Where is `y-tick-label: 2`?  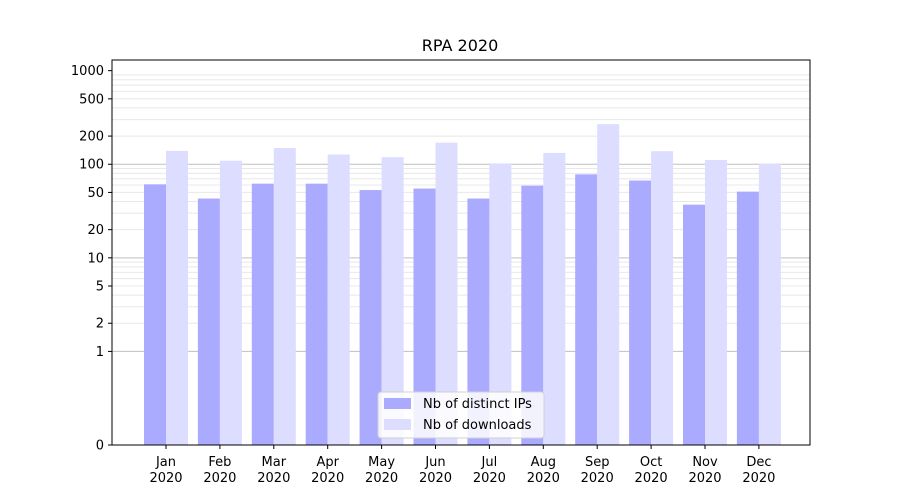 y-tick-label: 2 is located at coordinates (100, 324).